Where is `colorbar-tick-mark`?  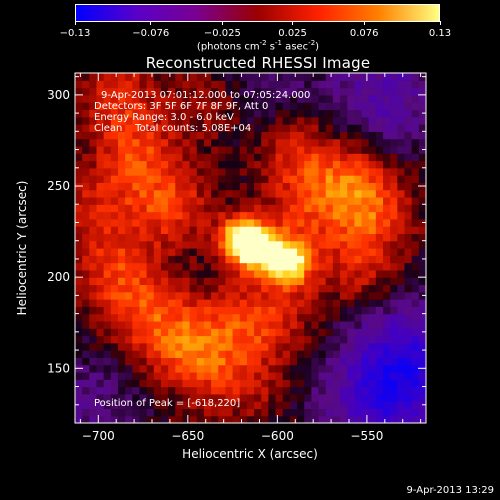 colorbar-tick-mark is located at coordinates (440, 23).